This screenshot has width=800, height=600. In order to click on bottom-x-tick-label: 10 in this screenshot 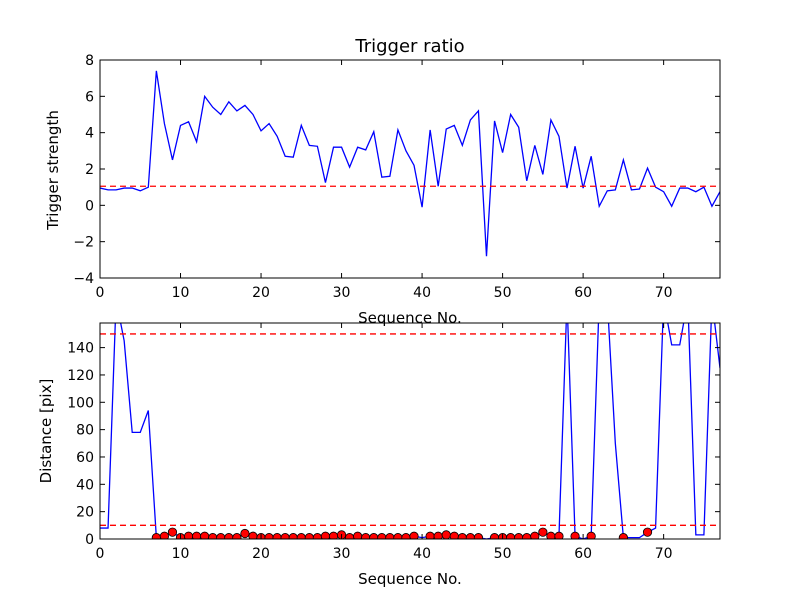, I will do `click(181, 554)`.